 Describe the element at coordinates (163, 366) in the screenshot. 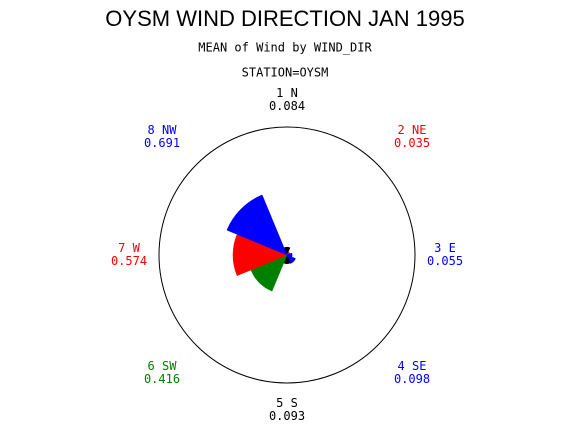

I see `category-label: 6 SW` at that location.